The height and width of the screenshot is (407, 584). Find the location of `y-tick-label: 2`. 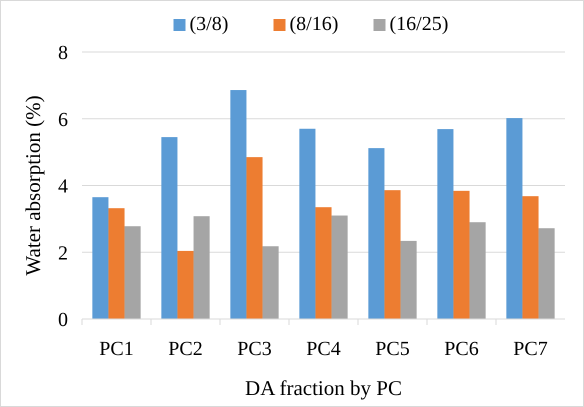

y-tick-label: 2 is located at coordinates (63, 253).